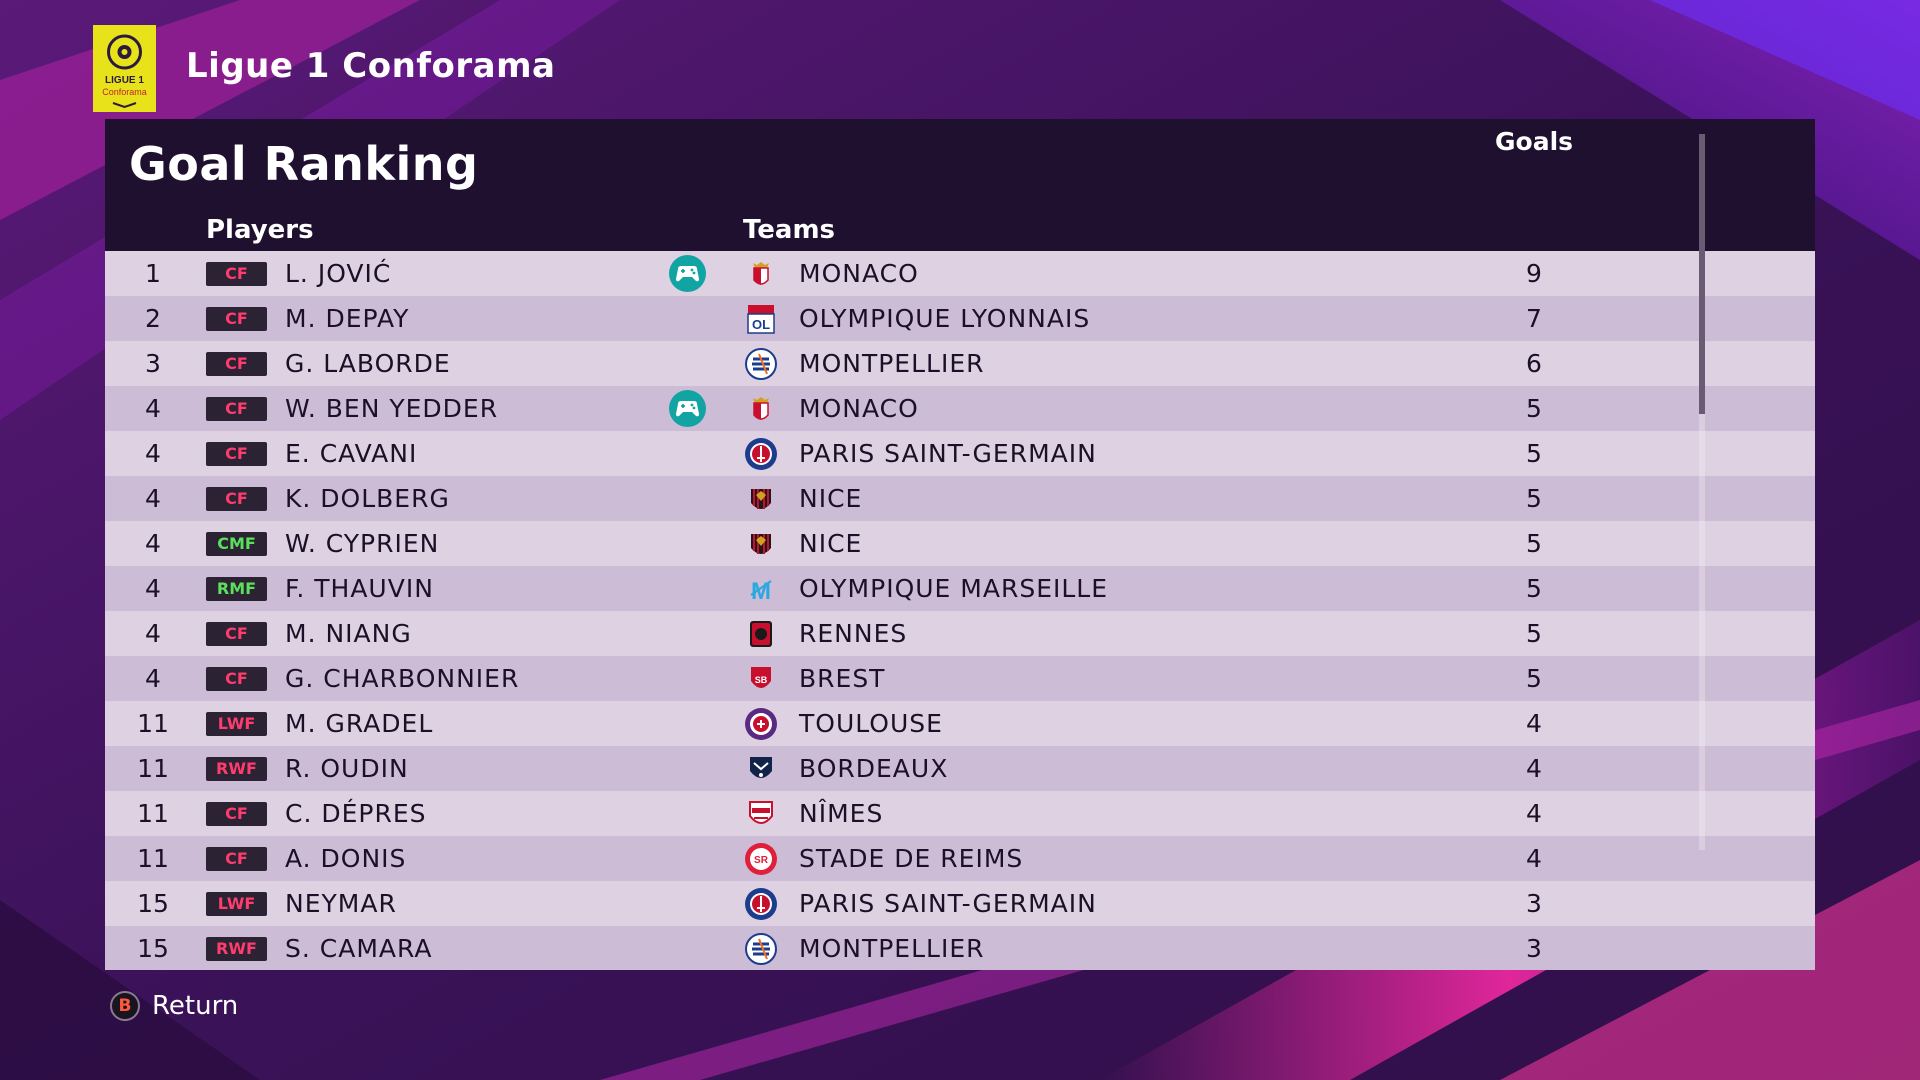  Describe the element at coordinates (761, 324) in the screenshot. I see `svg-text: OL` at that location.